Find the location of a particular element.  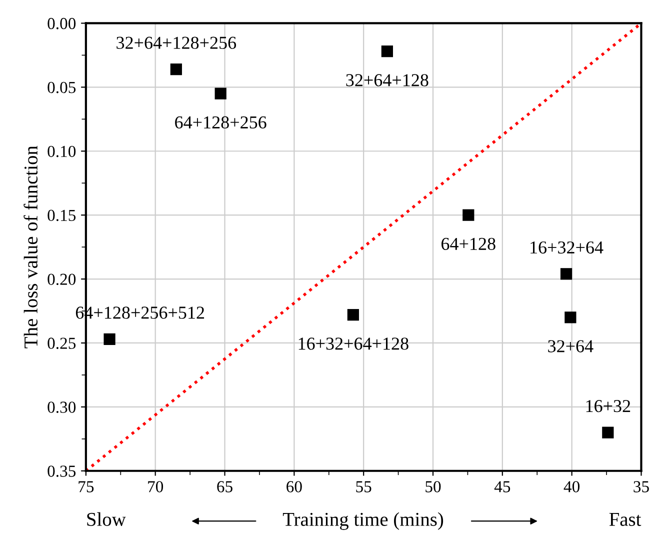

x-tick-label: 50 is located at coordinates (433, 486).